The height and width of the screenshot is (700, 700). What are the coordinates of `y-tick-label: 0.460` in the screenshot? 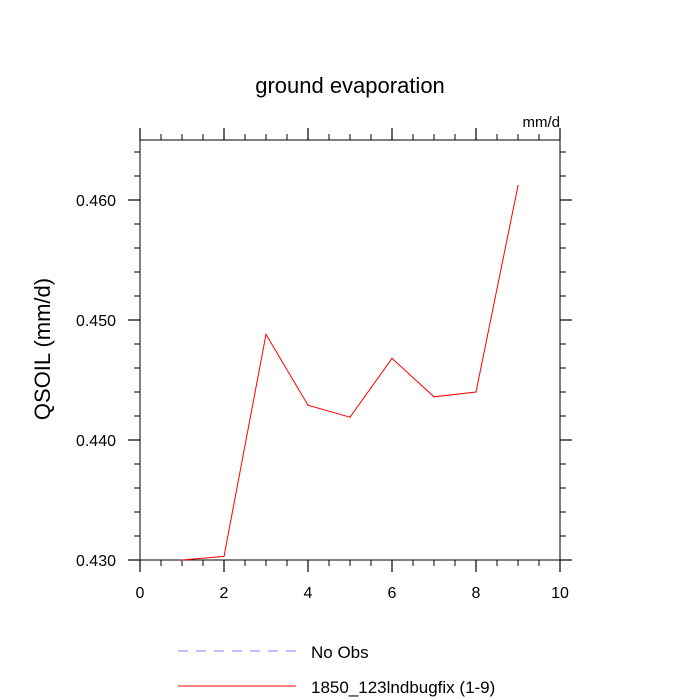 It's located at (96, 201).